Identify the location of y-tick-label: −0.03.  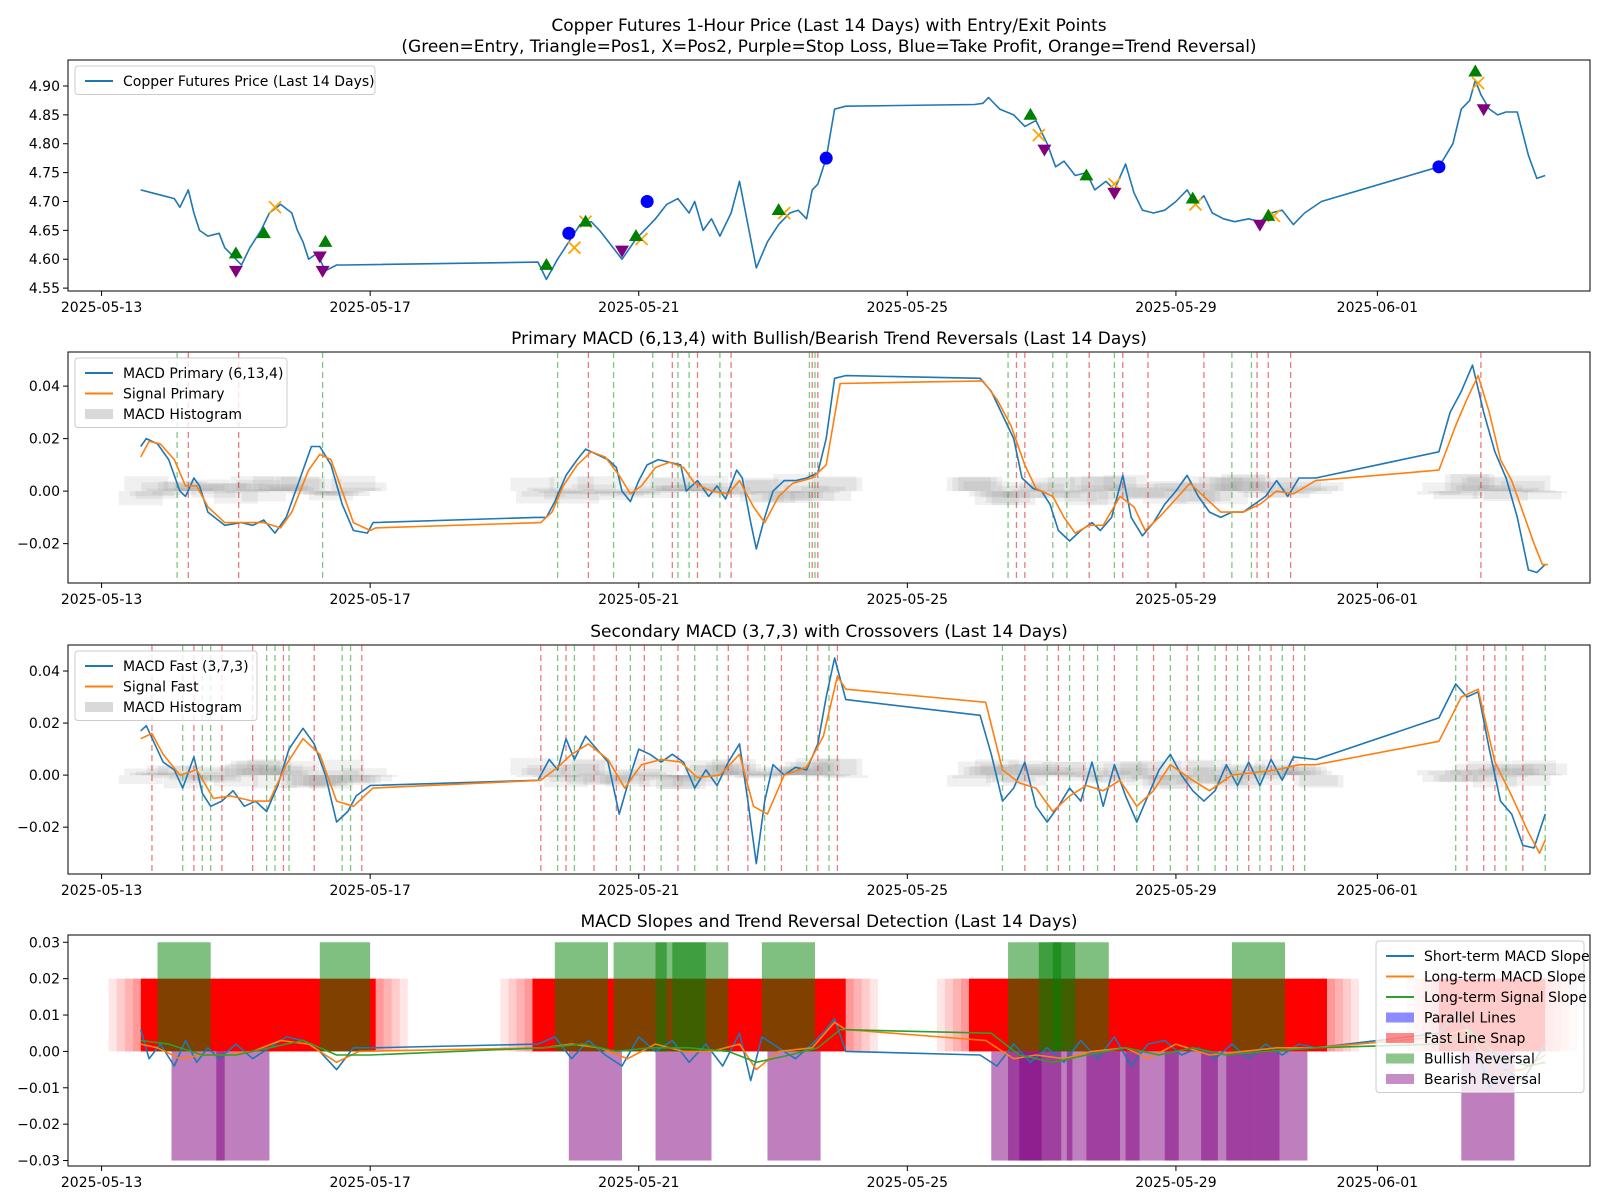
(38, 1162).